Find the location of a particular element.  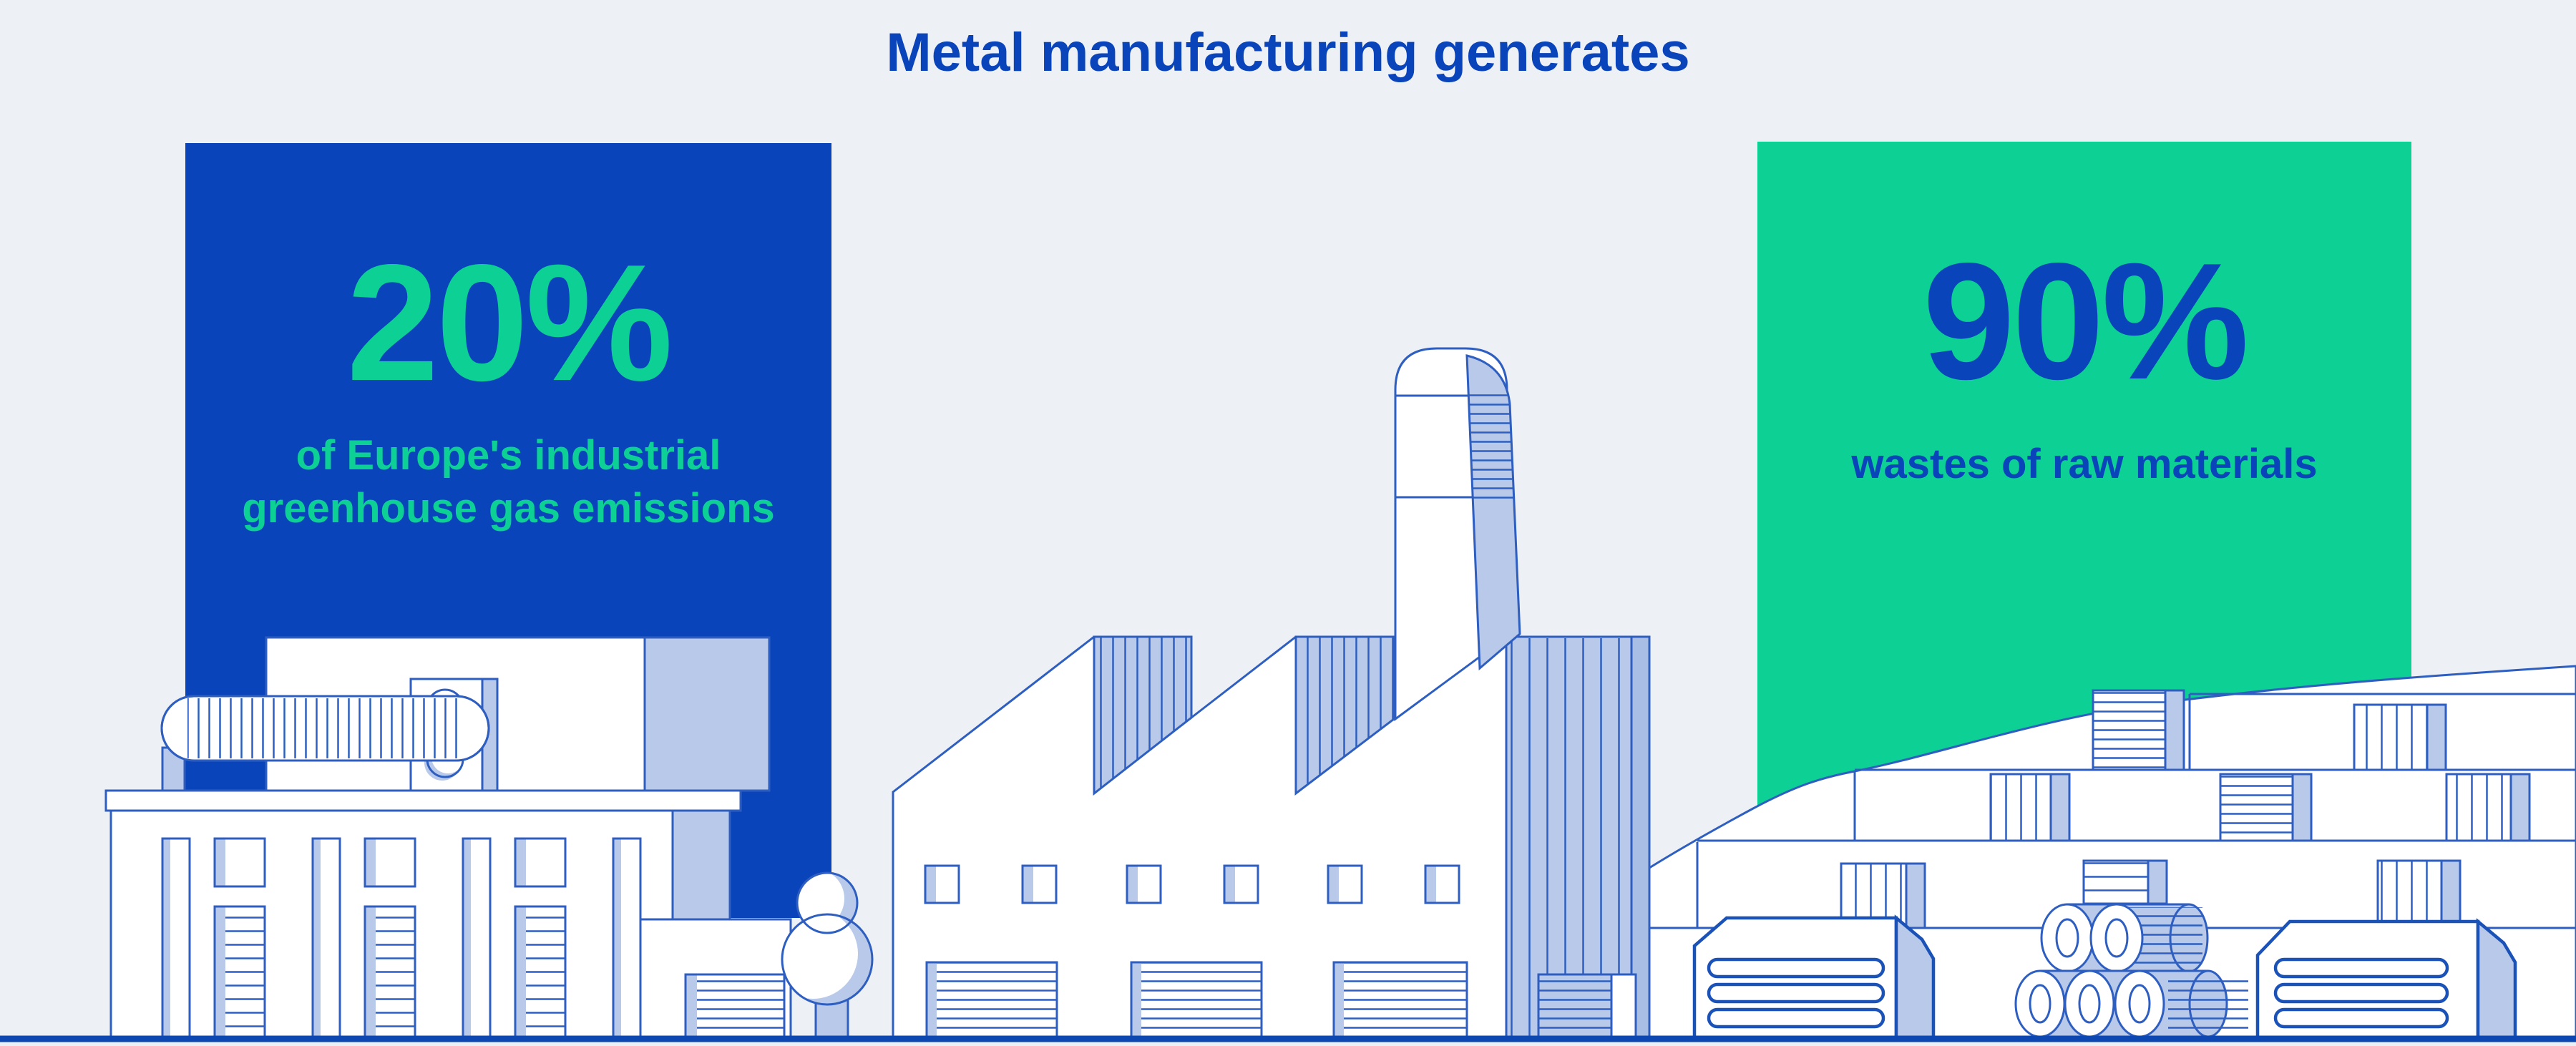

rooftop-side-panel is located at coordinates (707, 714).